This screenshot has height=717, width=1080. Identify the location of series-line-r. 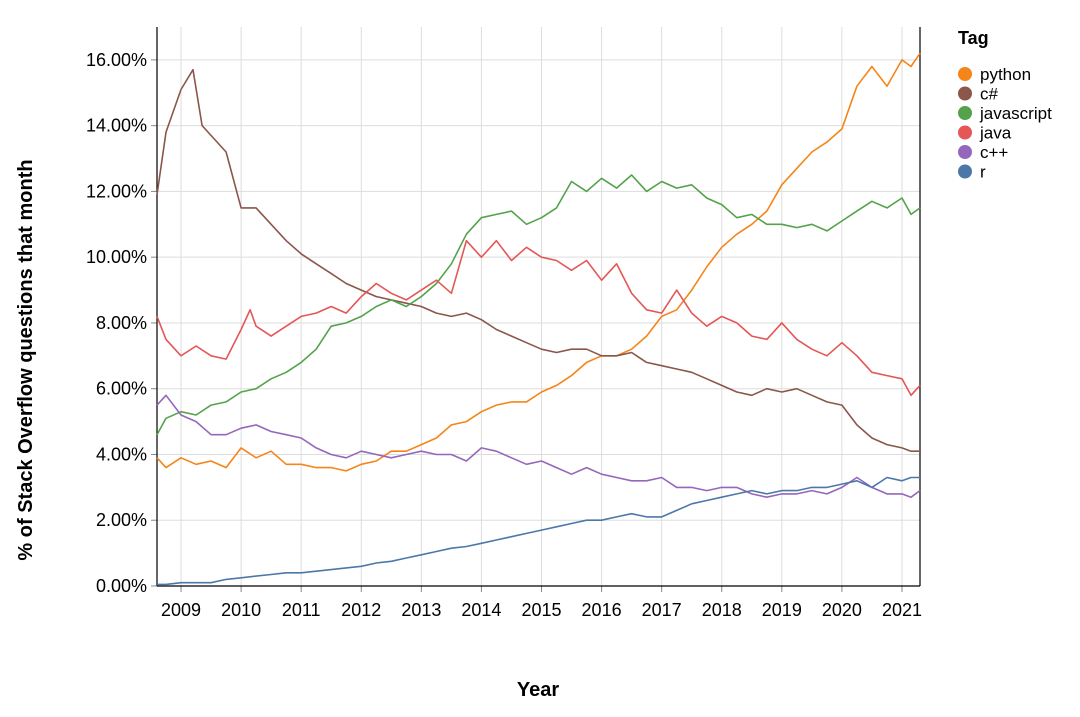
(538, 531).